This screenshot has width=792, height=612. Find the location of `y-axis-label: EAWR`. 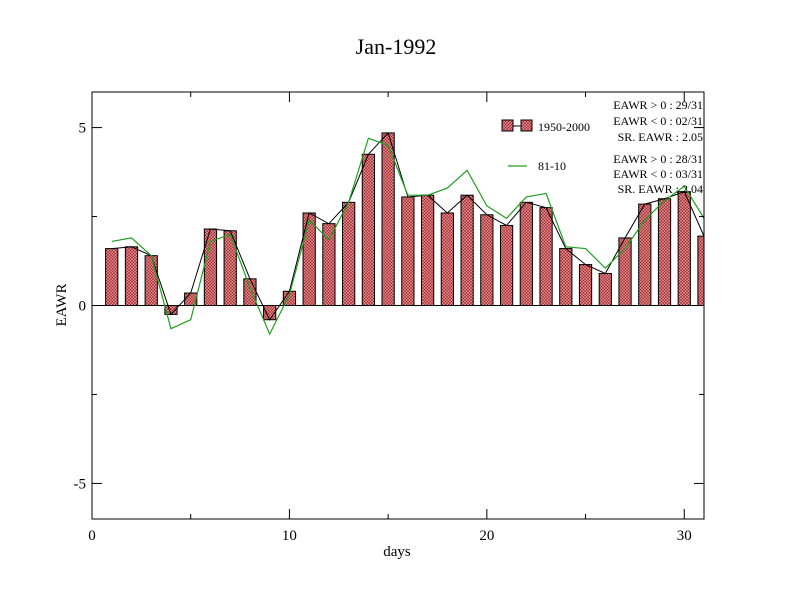

y-axis-label: EAWR is located at coordinates (62, 305).